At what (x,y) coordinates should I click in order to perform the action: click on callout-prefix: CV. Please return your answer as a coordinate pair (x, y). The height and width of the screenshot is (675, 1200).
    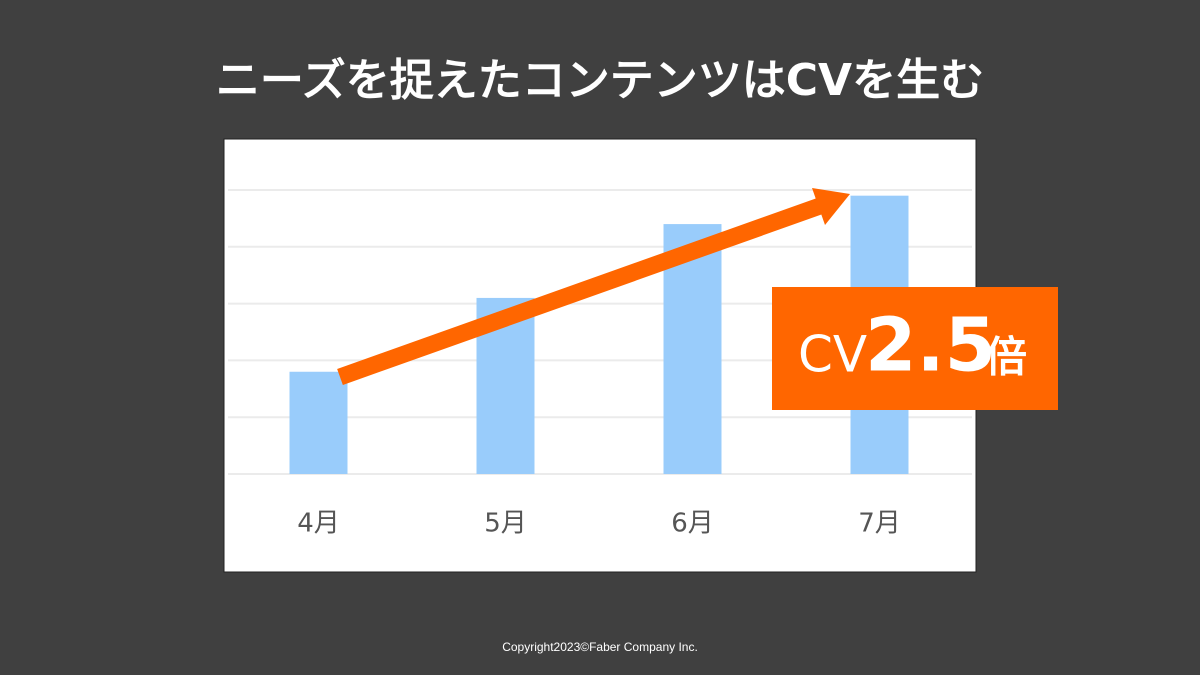
    Looking at the image, I should click on (832, 355).